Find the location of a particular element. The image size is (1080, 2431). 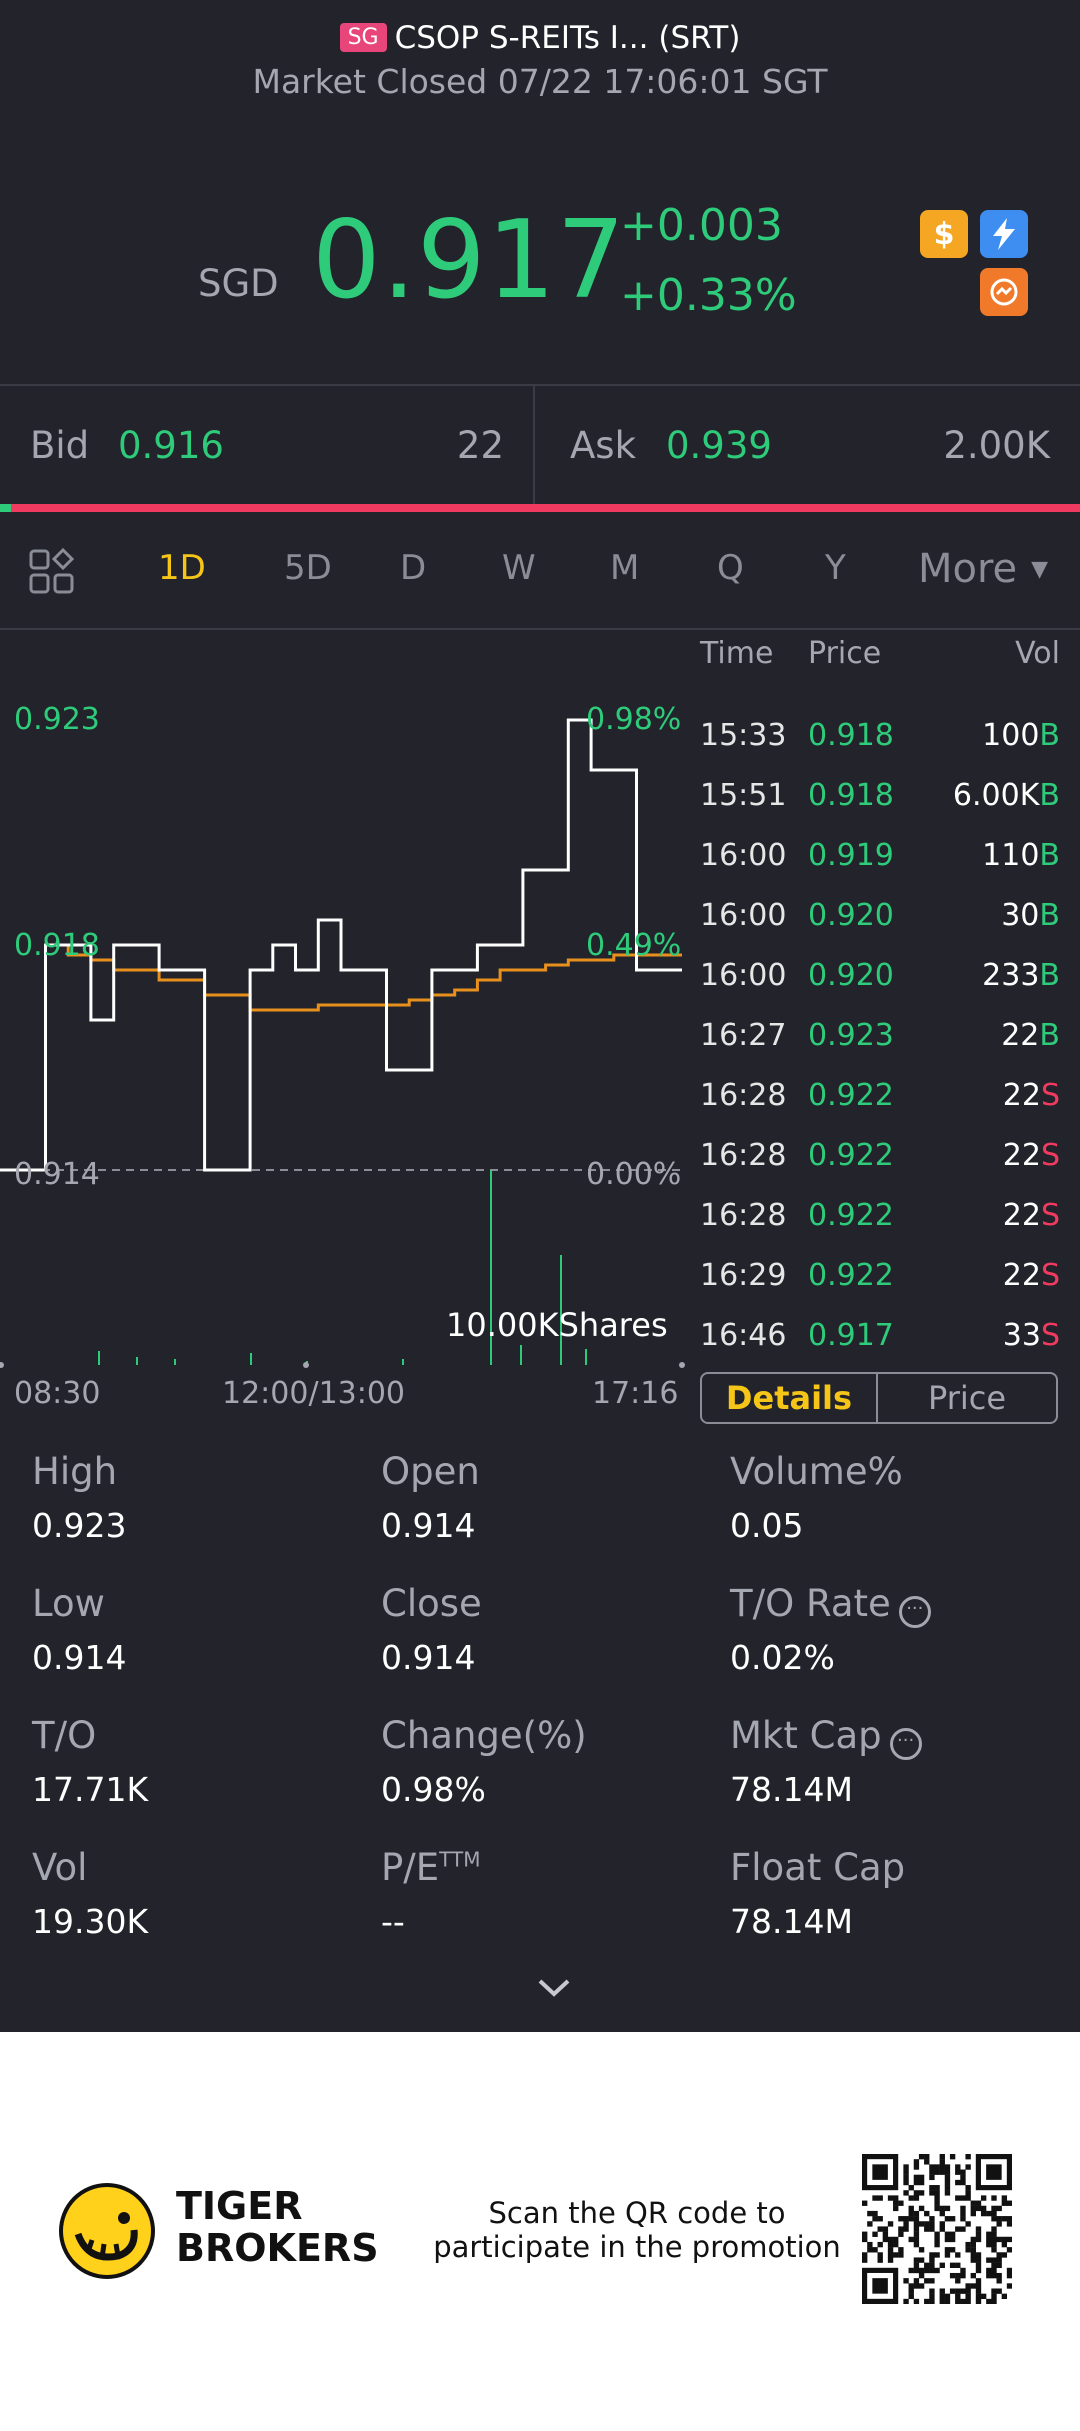

details-button: Details is located at coordinates (789, 1398).